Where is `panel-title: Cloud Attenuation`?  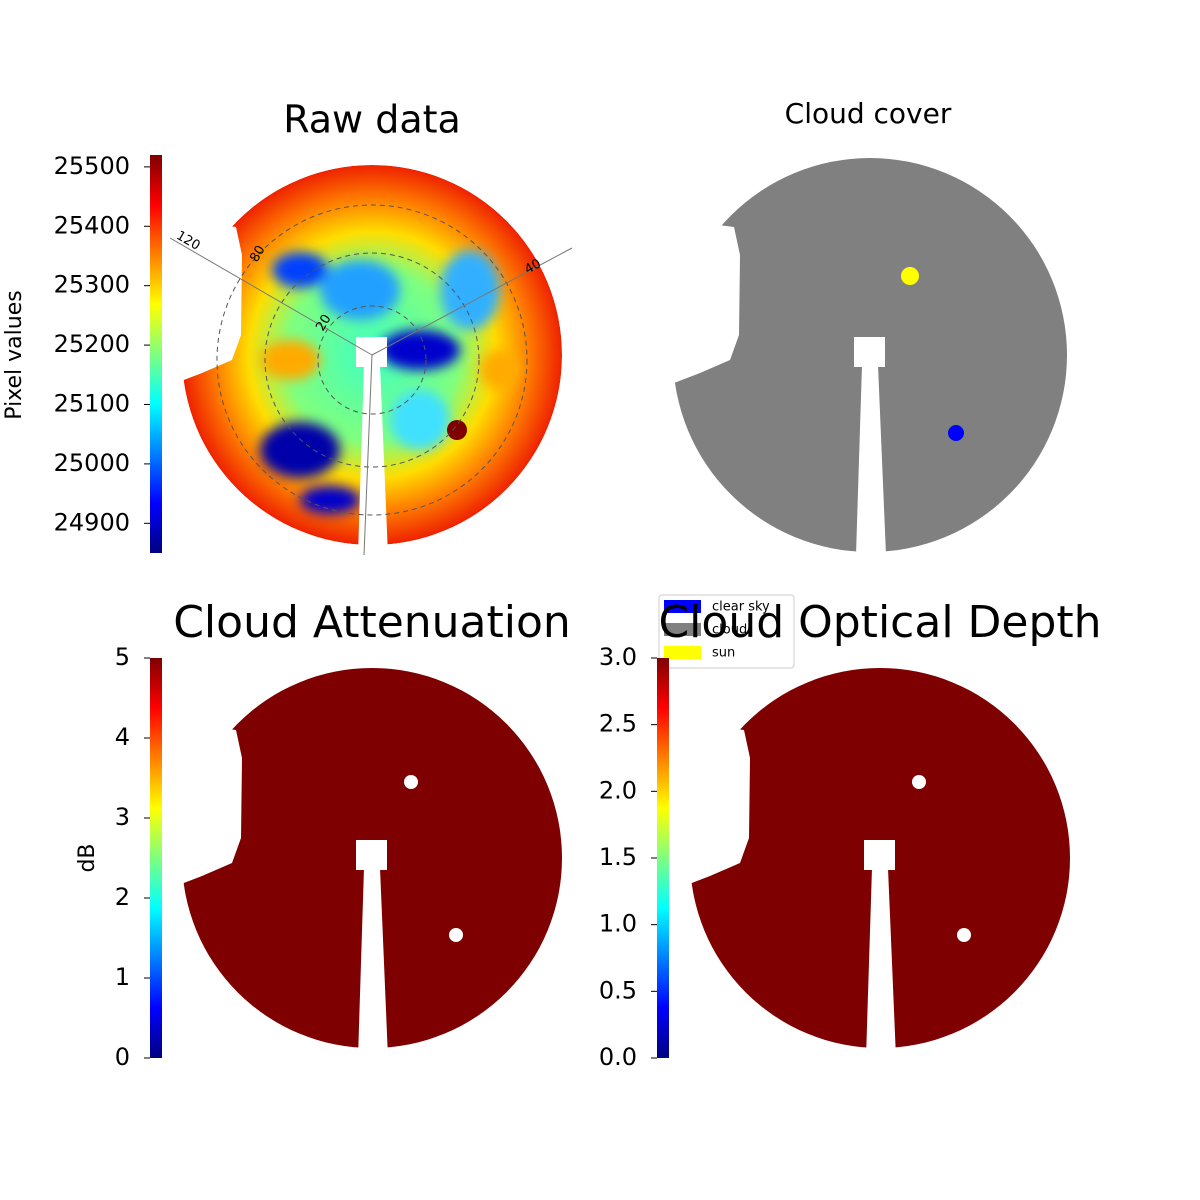 panel-title: Cloud Attenuation is located at coordinates (372, 622).